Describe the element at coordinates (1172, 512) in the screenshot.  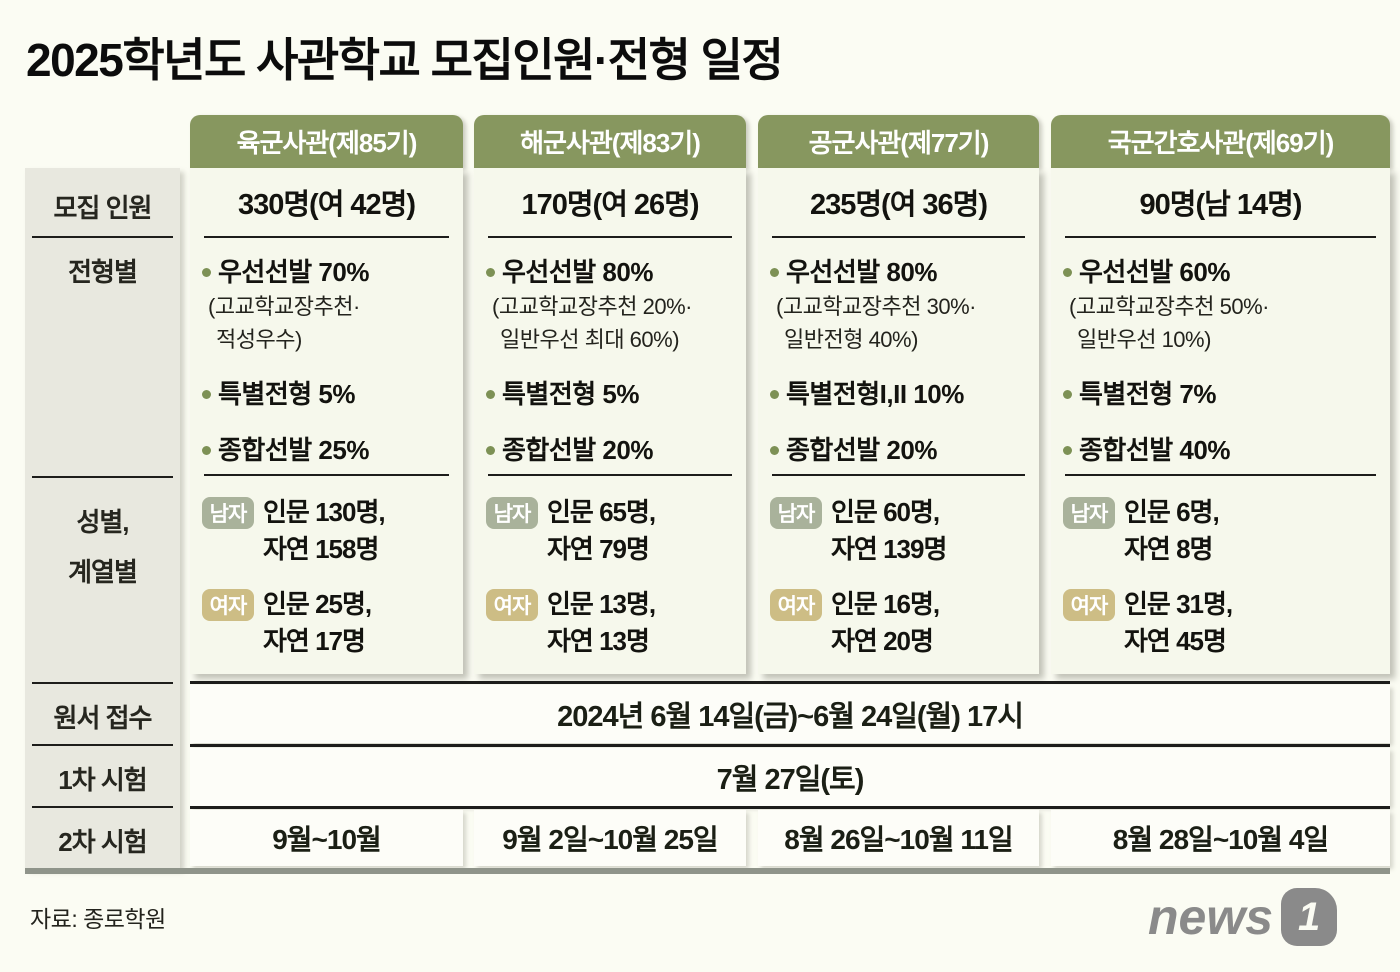
I see `male-line1: 인문 6명,` at that location.